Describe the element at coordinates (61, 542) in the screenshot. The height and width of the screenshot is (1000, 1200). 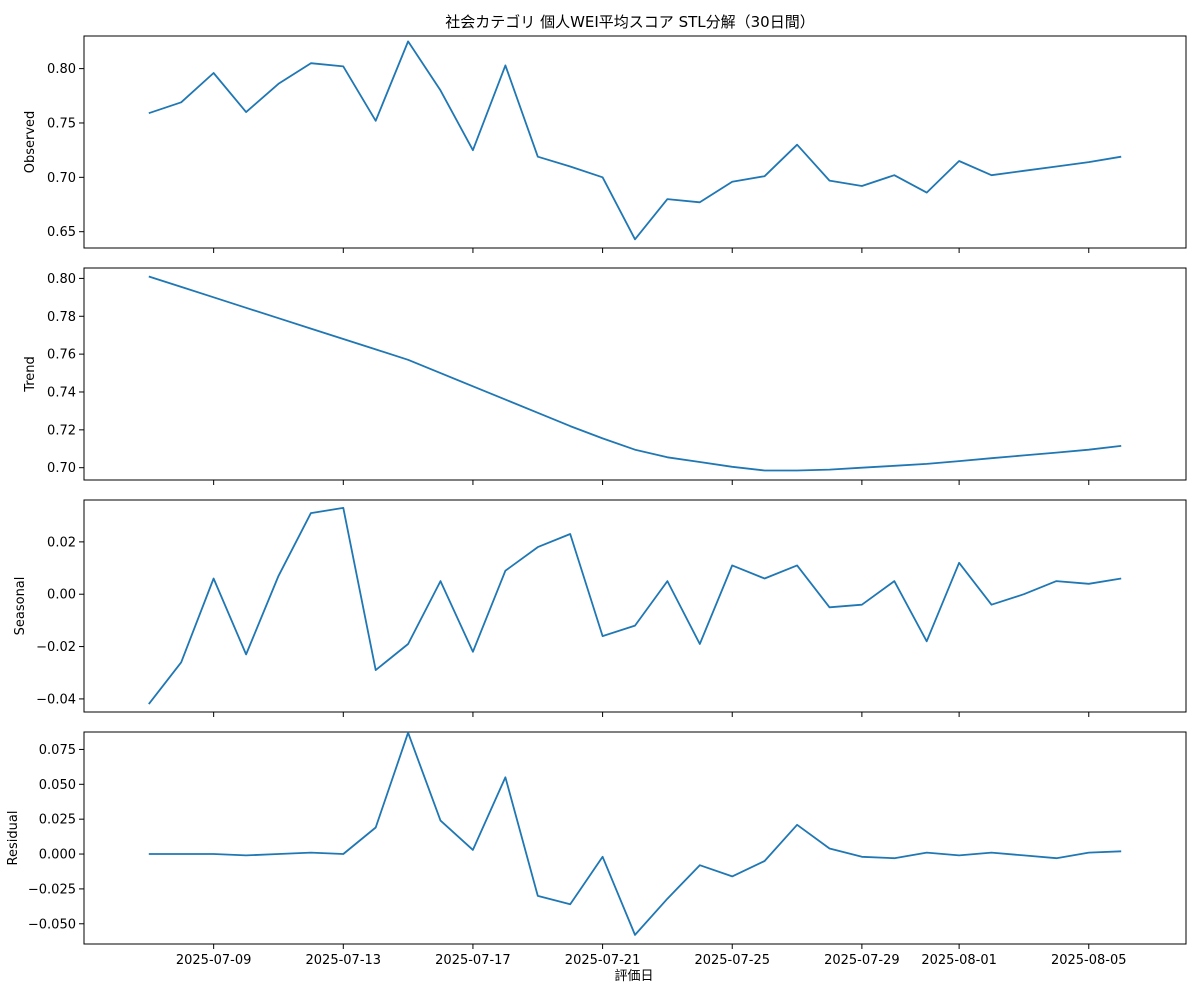
I see `y-tick-label: 0.02` at that location.